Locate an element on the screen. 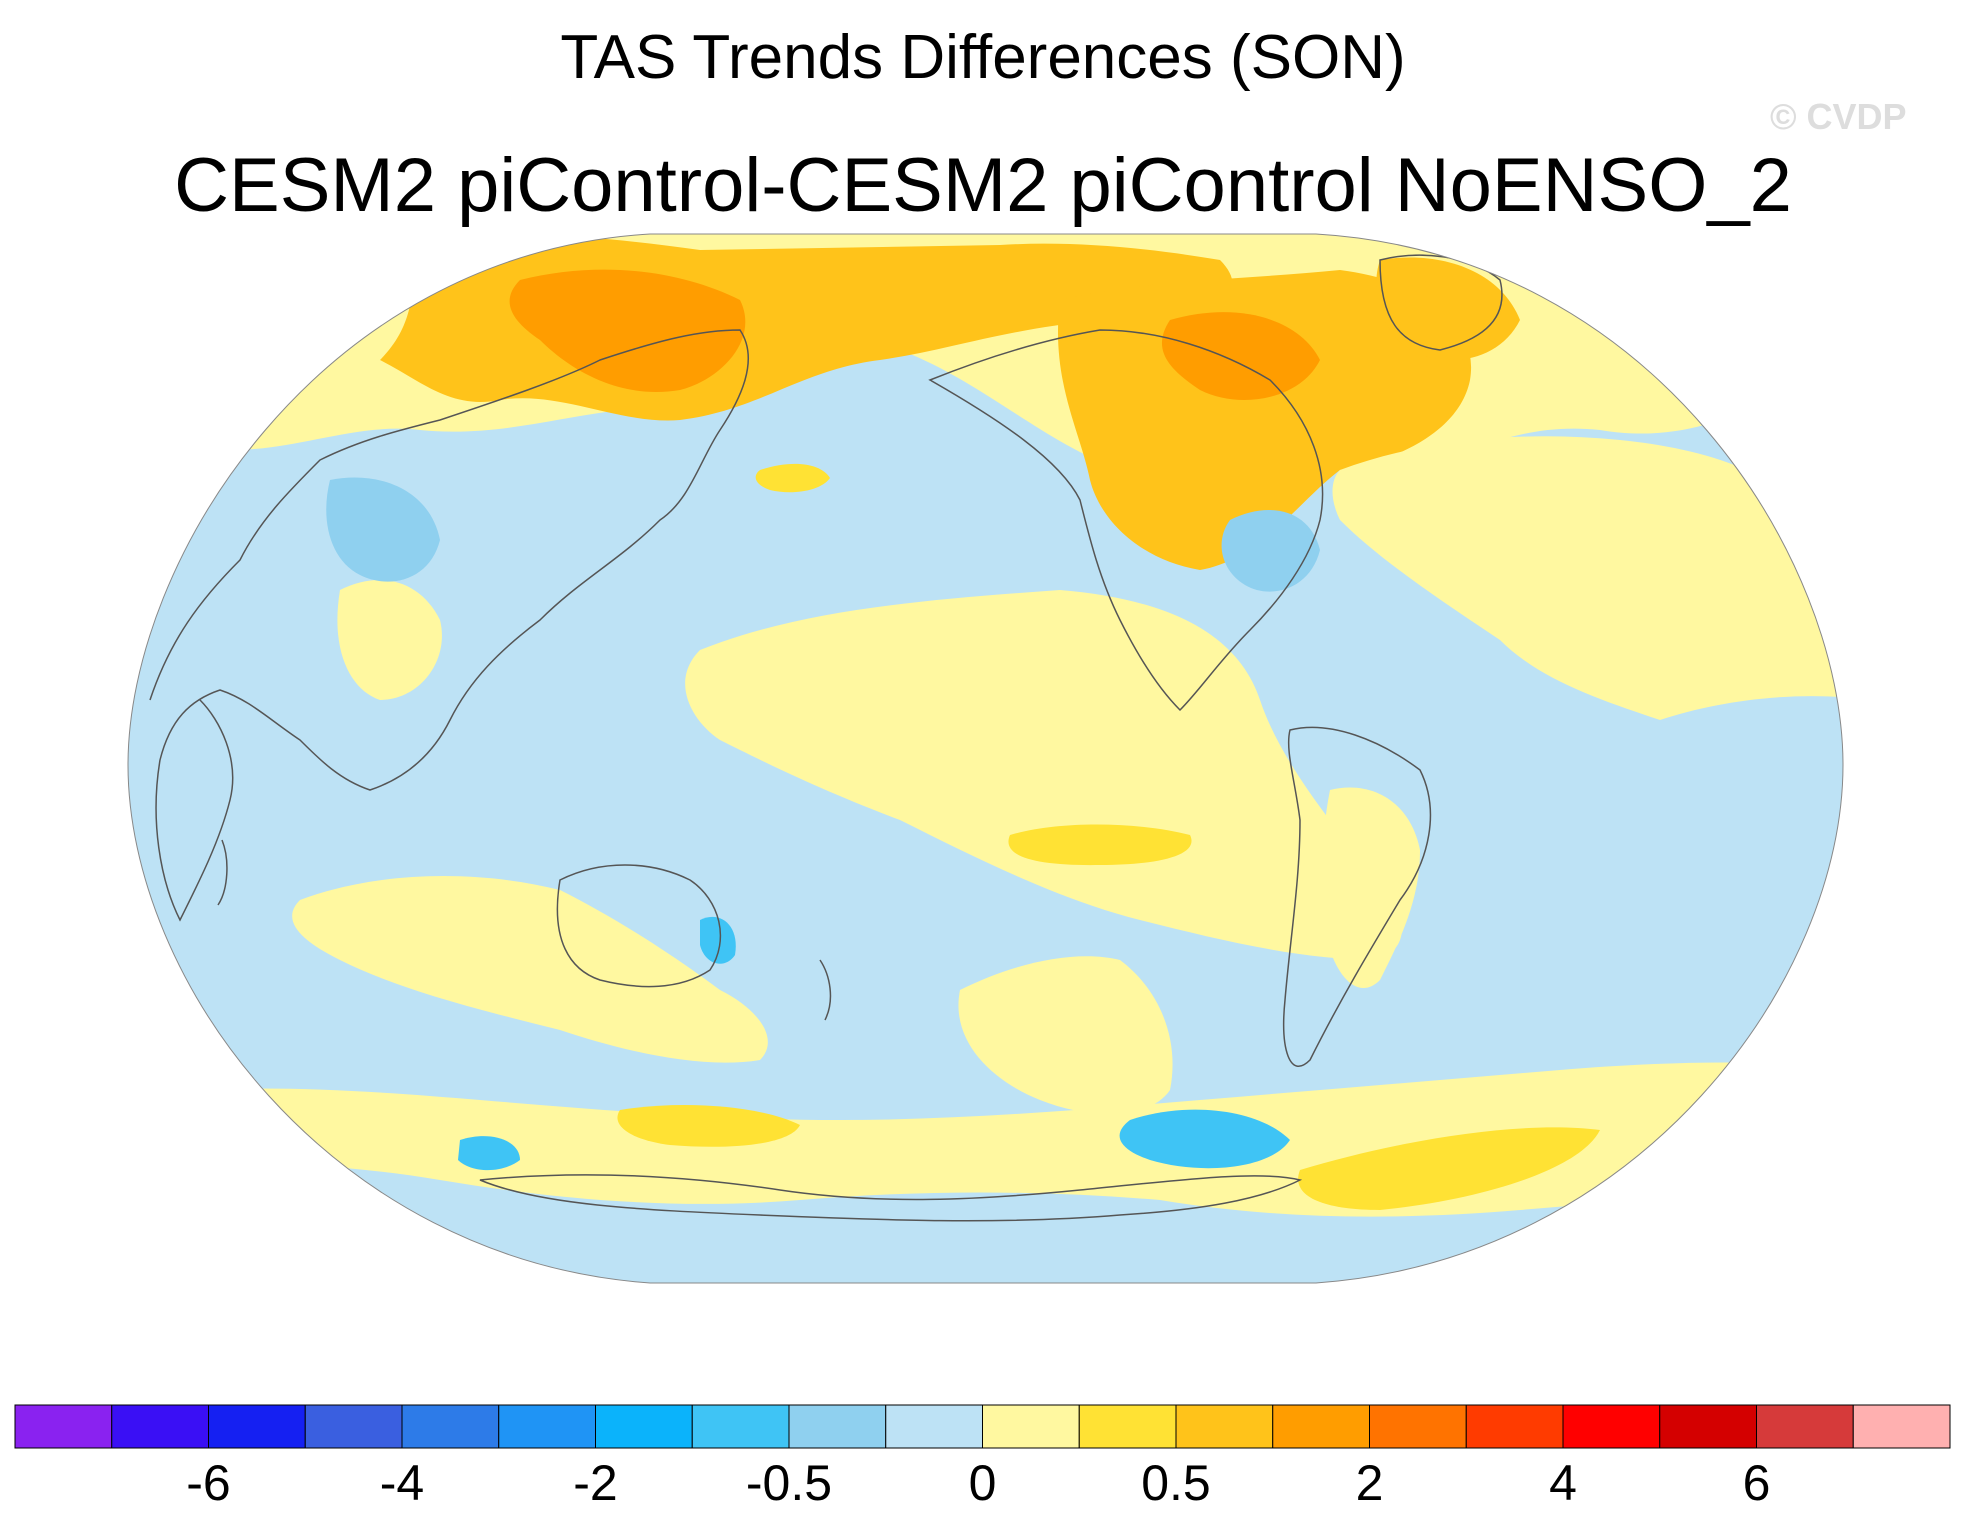  coastline-madagascar is located at coordinates (222, 872).